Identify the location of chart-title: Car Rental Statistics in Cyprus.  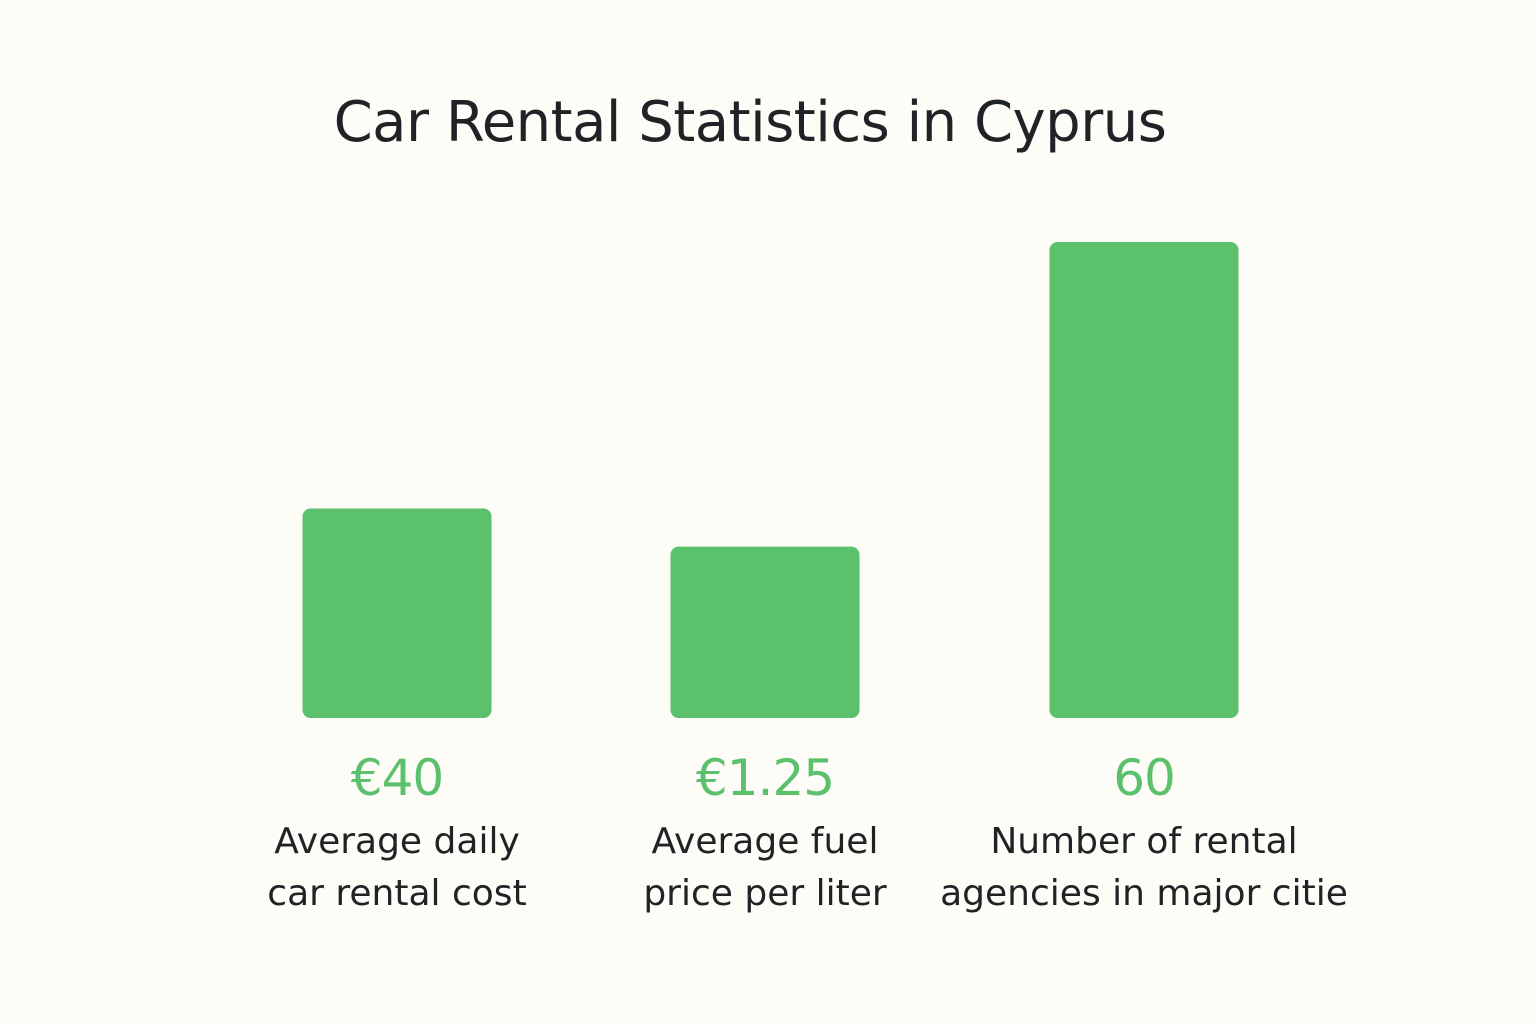
(750, 122).